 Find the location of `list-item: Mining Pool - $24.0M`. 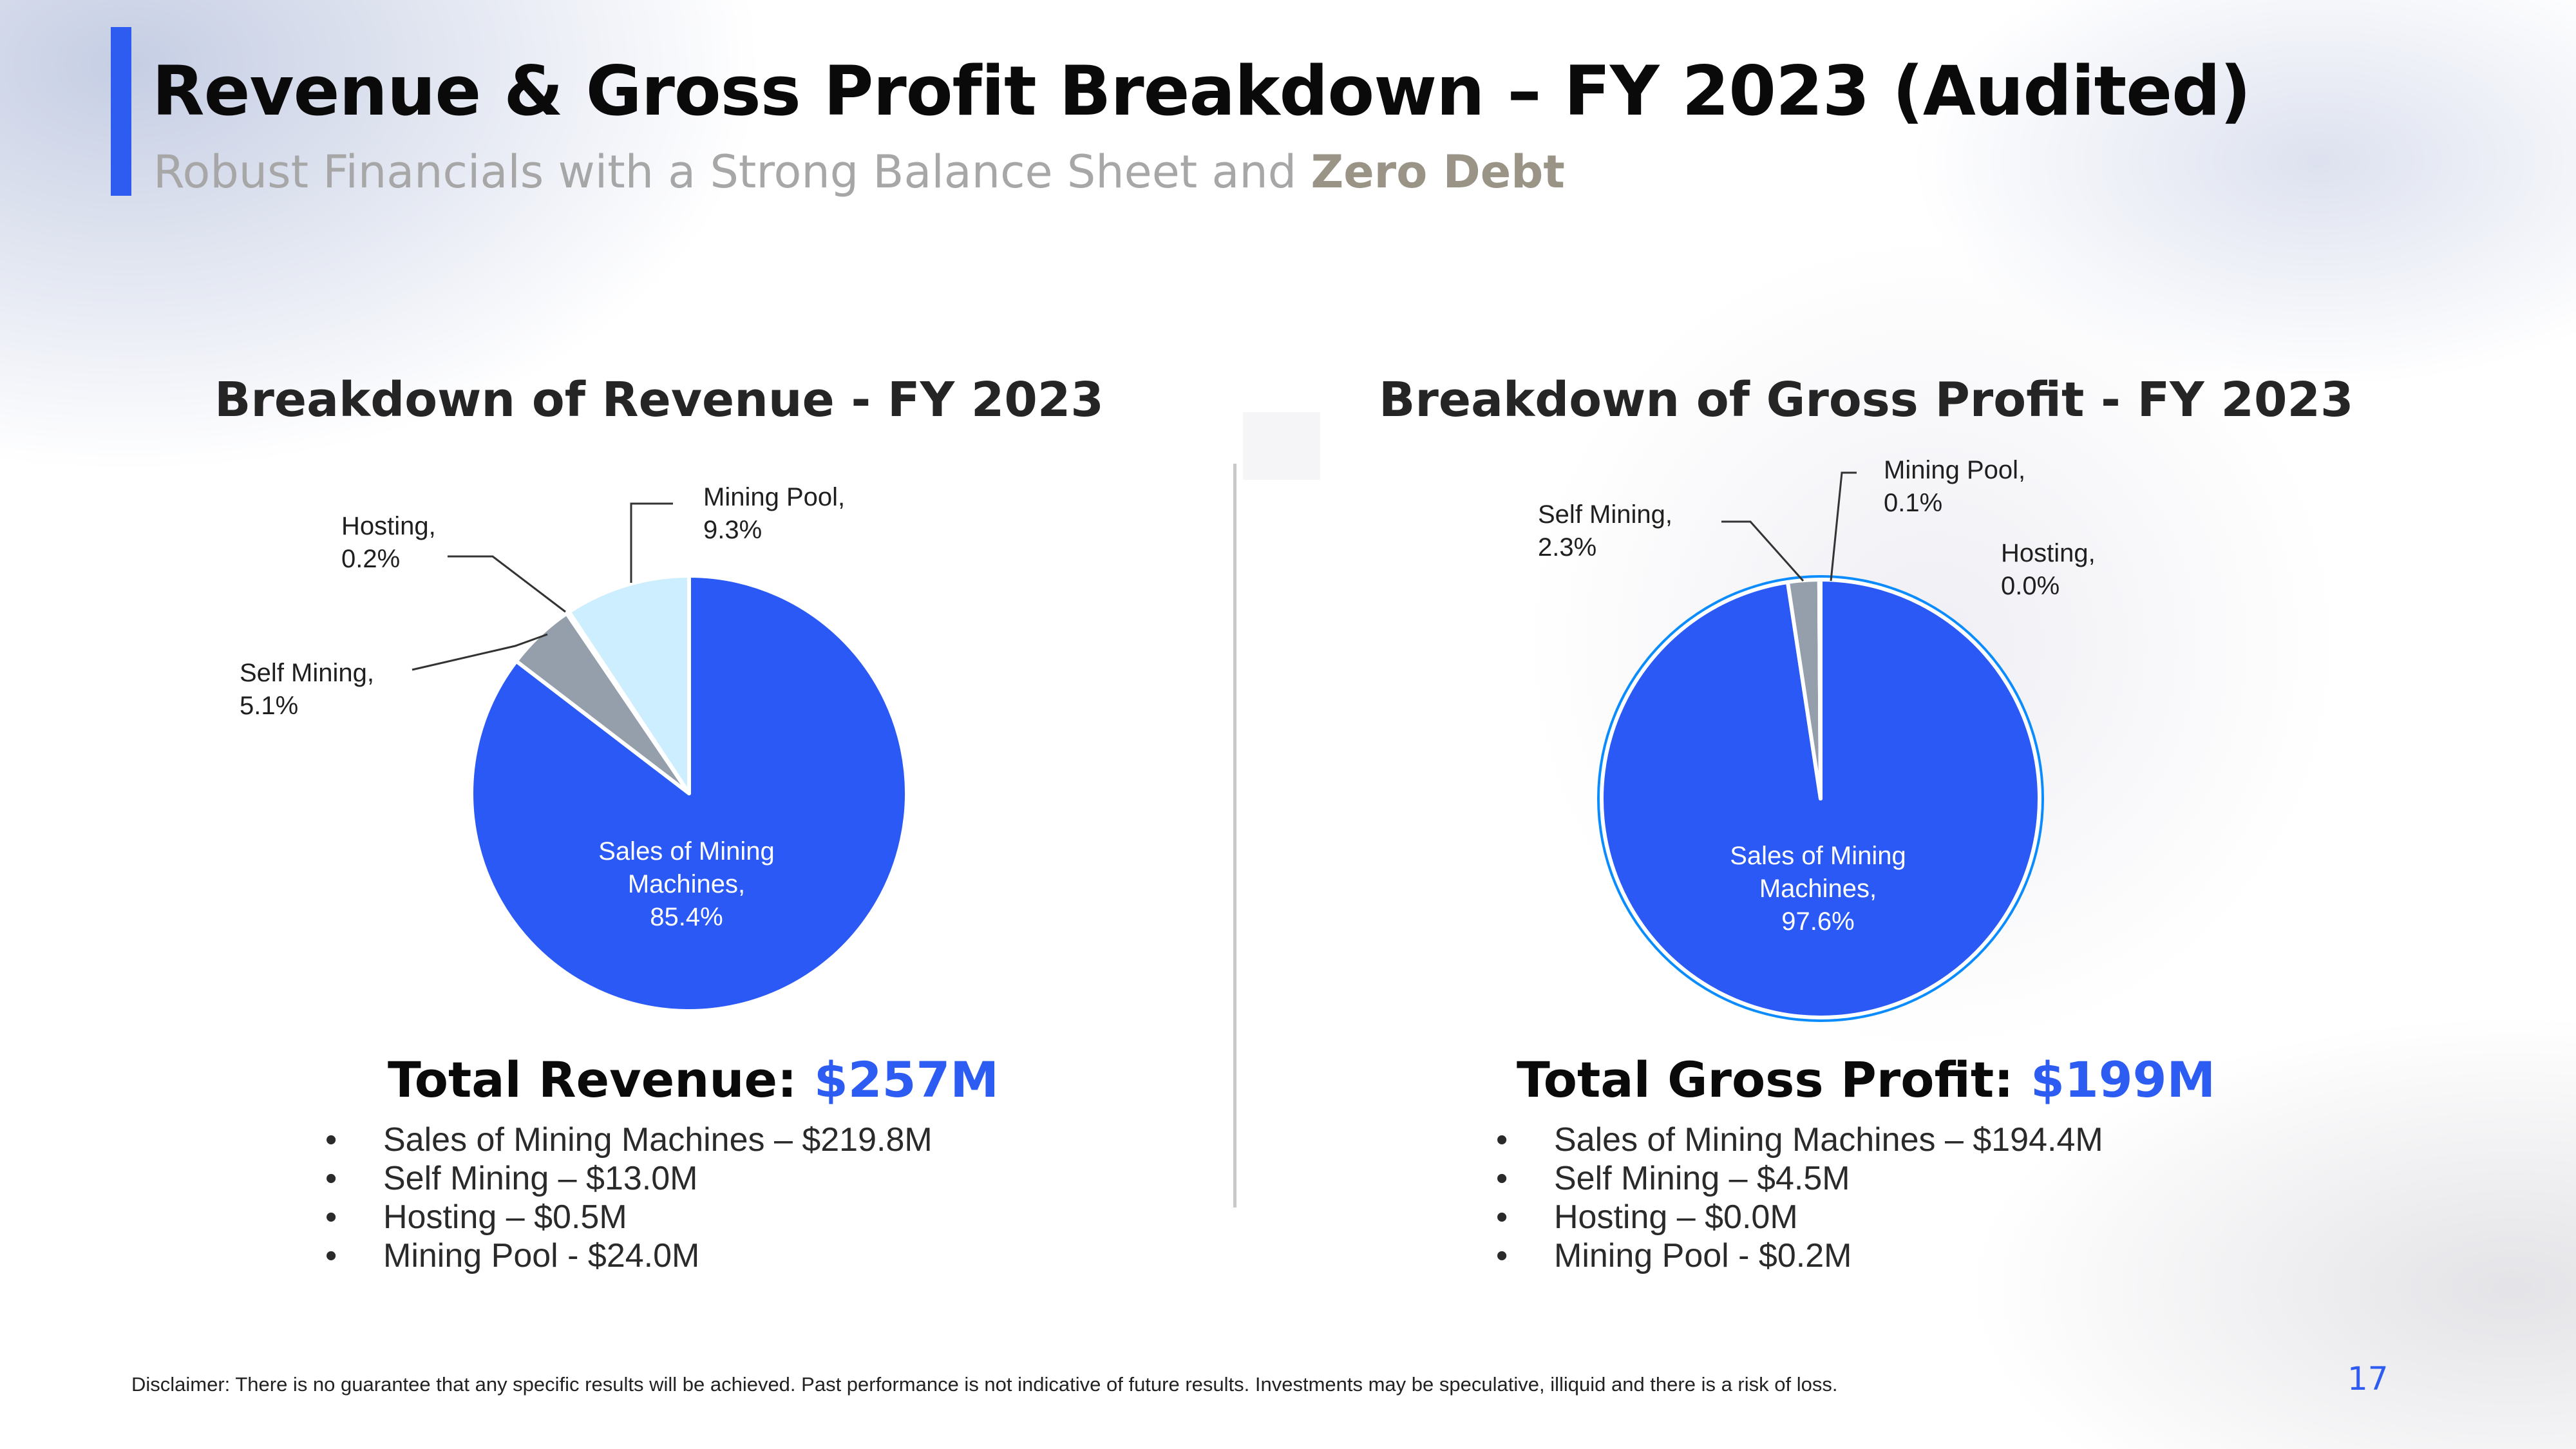

list-item: Mining Pool - $24.0M is located at coordinates (629, 1255).